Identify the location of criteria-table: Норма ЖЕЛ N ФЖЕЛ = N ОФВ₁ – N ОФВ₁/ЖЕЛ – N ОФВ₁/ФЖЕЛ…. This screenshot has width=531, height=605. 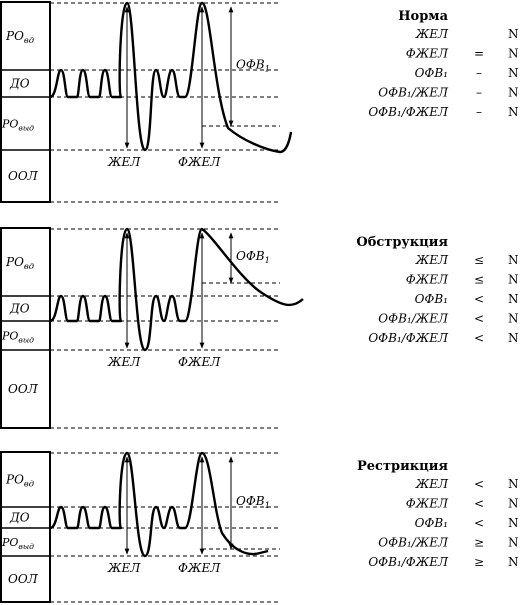
(443, 64).